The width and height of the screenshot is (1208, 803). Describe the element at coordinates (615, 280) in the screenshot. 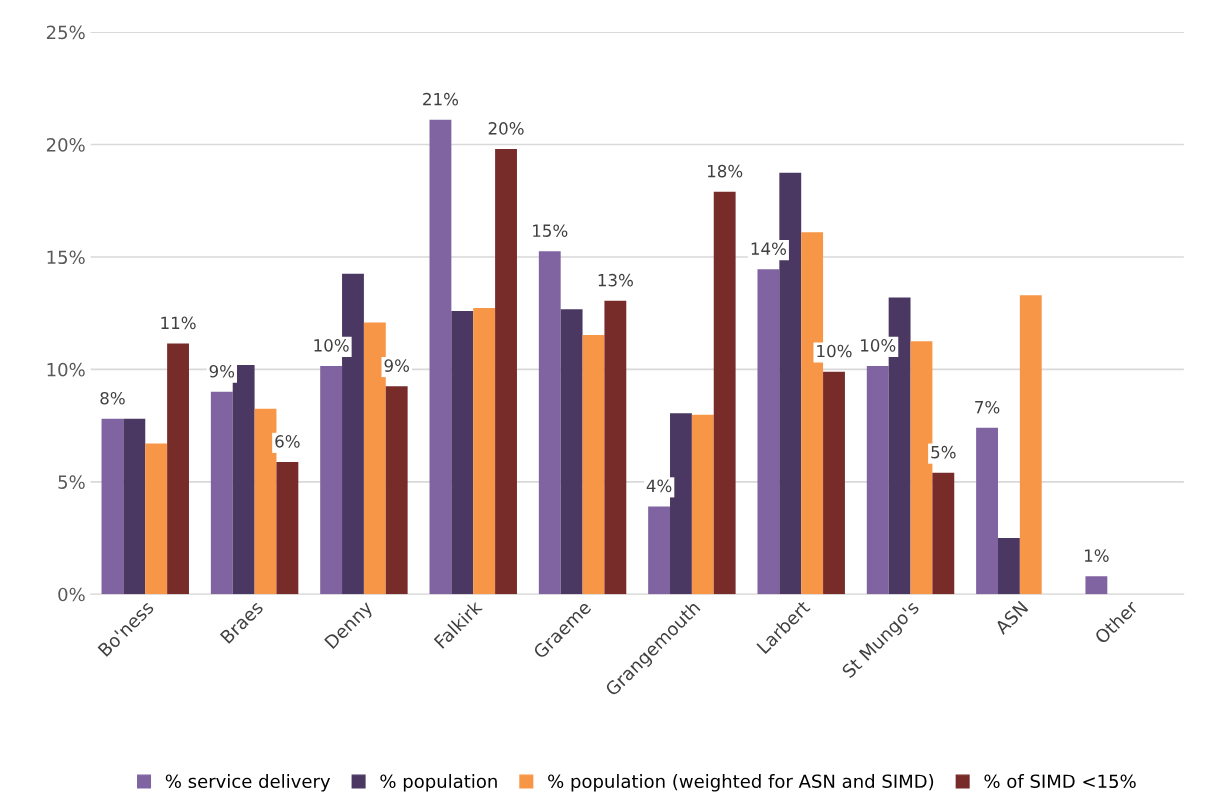

I see `data-label: 13%` at that location.